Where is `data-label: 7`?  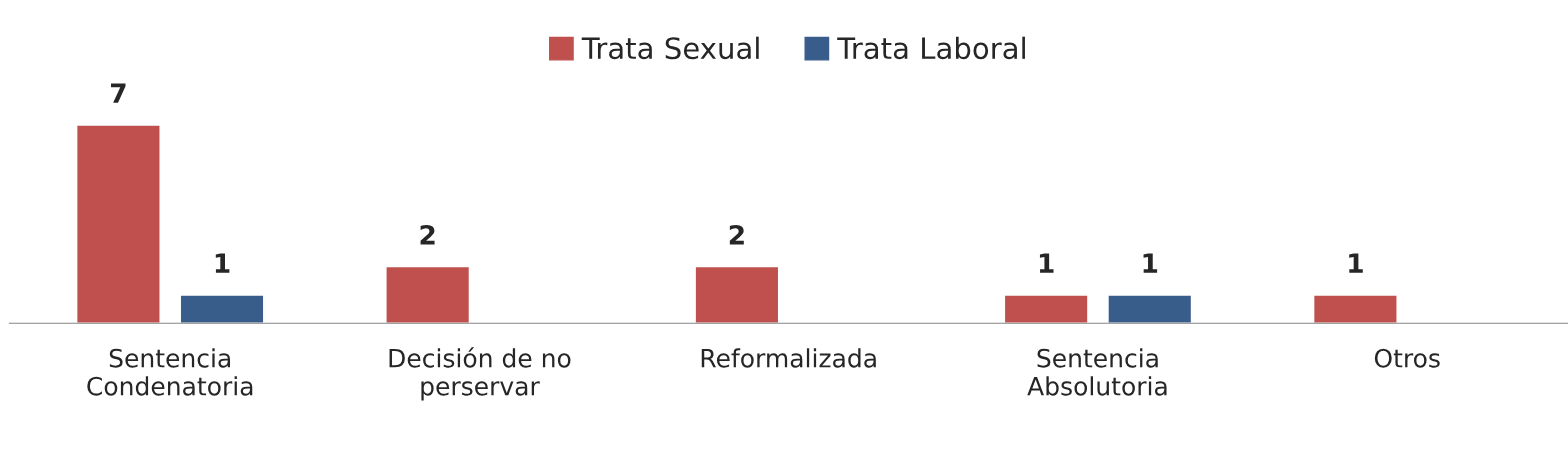
data-label: 7 is located at coordinates (118, 93).